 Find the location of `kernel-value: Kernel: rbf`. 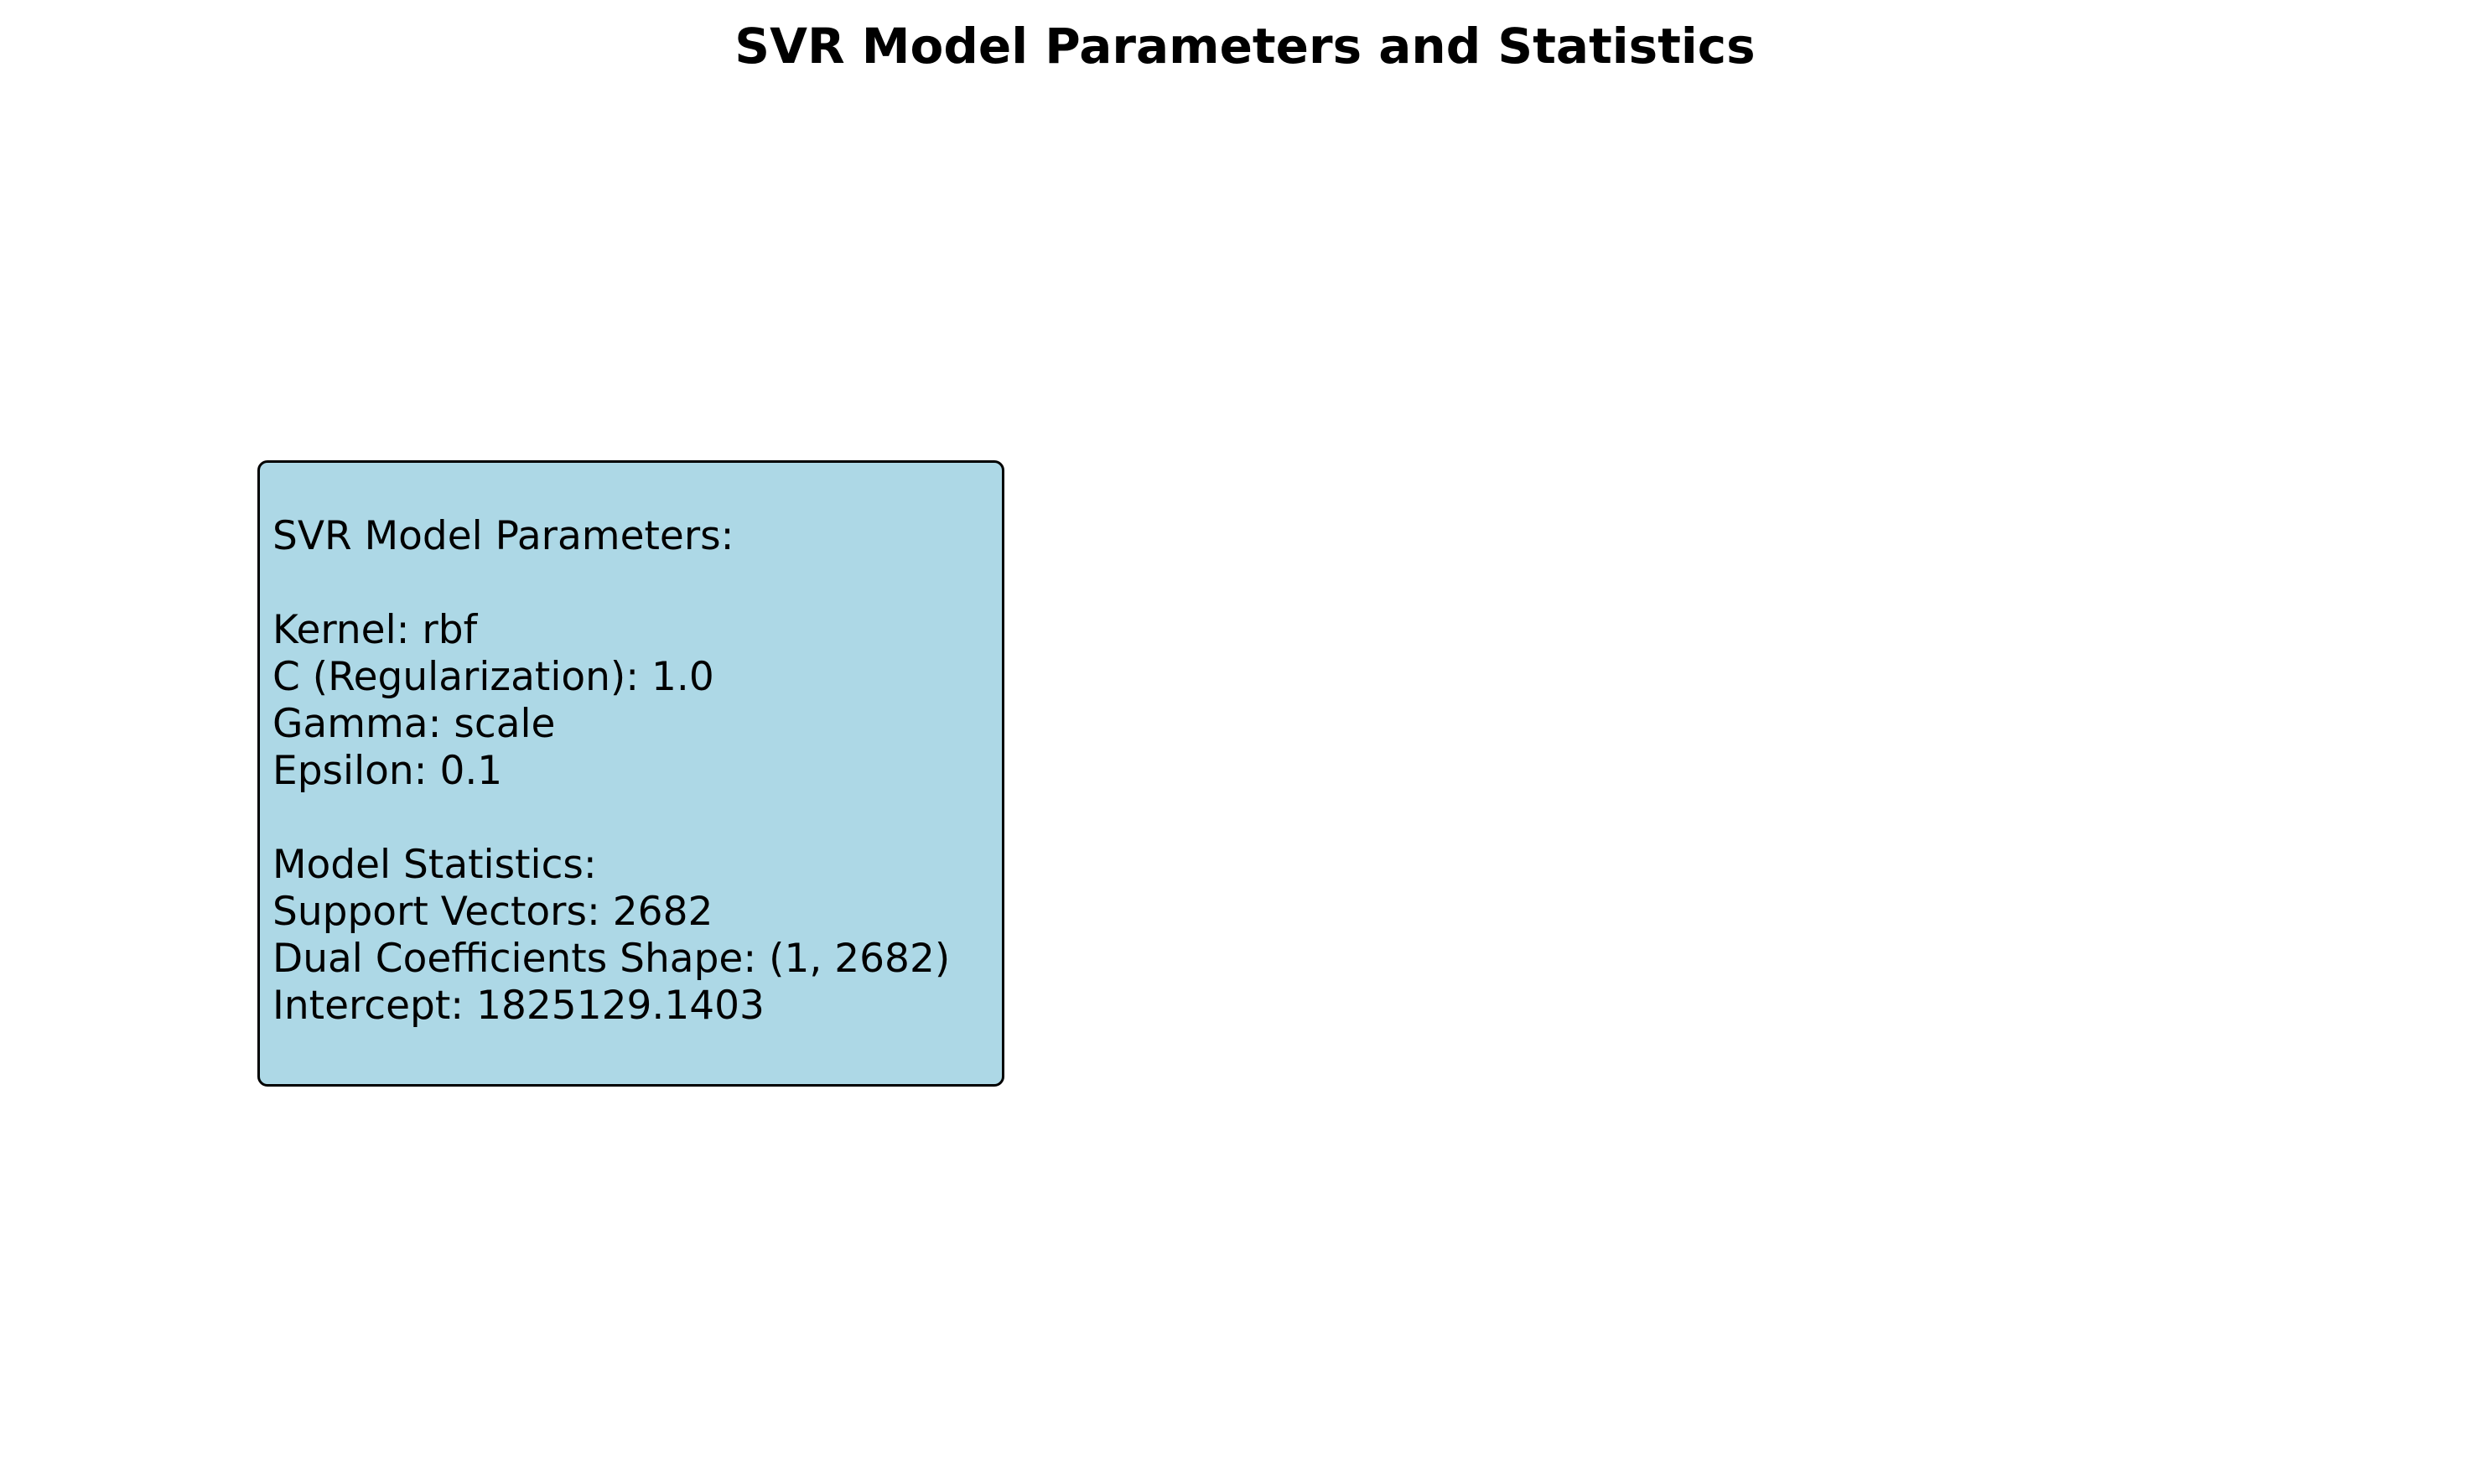

kernel-value: Kernel: rbf is located at coordinates (375, 630).